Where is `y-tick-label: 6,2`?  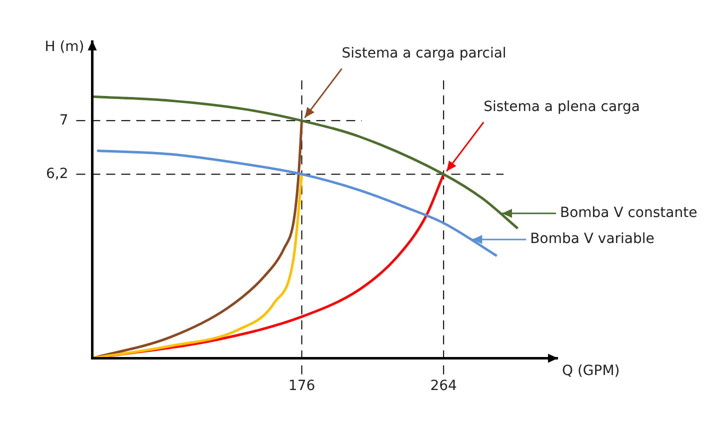
y-tick-label: 6,2 is located at coordinates (57, 174).